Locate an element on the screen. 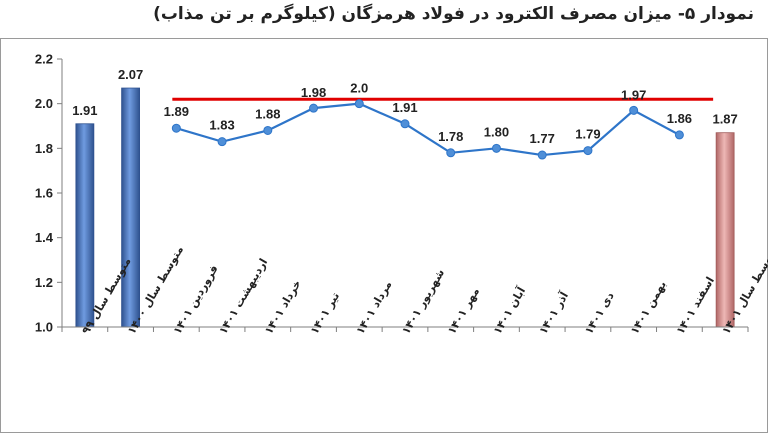  point-data-label: 2.0 is located at coordinates (359, 88).